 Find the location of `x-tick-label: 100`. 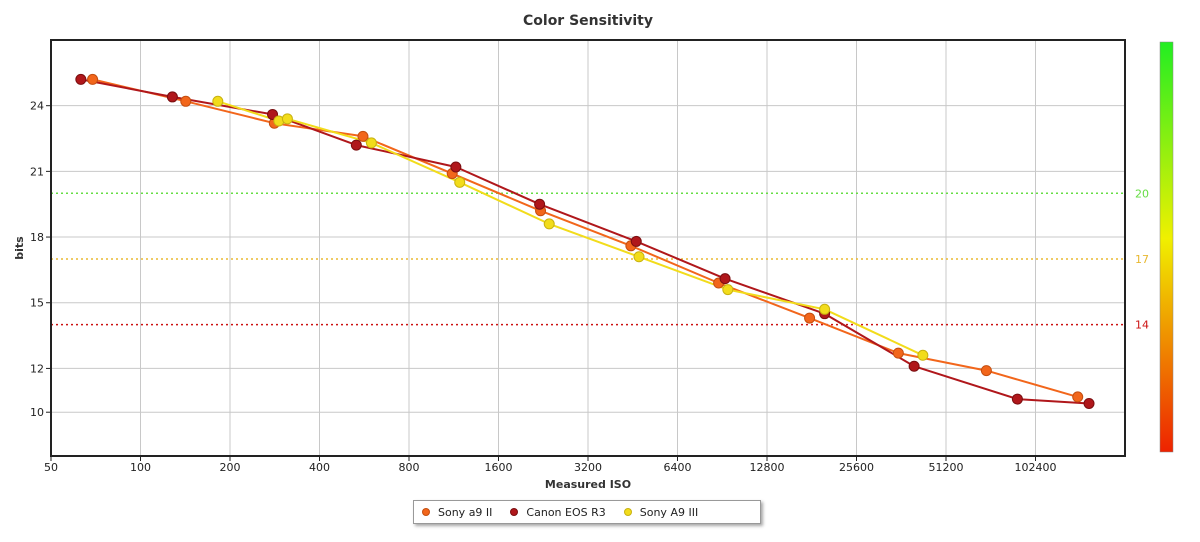

x-tick-label: 100 is located at coordinates (140, 467).